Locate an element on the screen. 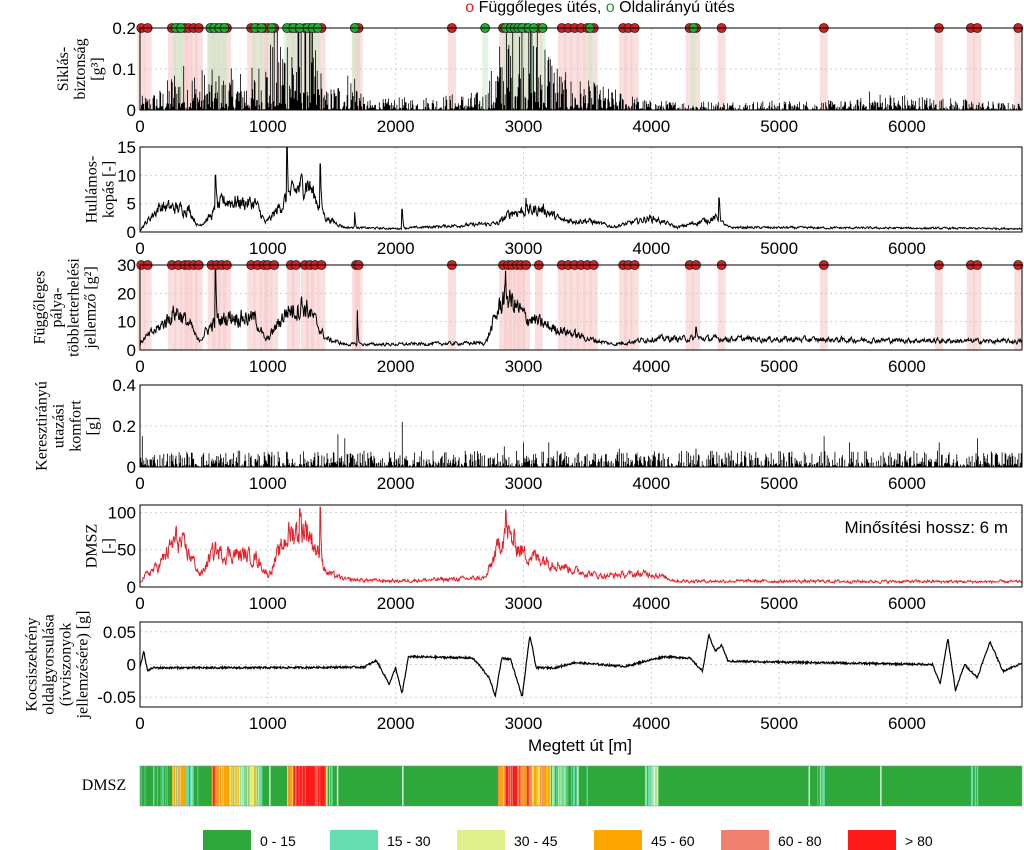 This screenshot has width=1024, height=850. legend-label: 30 - 45 is located at coordinates (536, 841).